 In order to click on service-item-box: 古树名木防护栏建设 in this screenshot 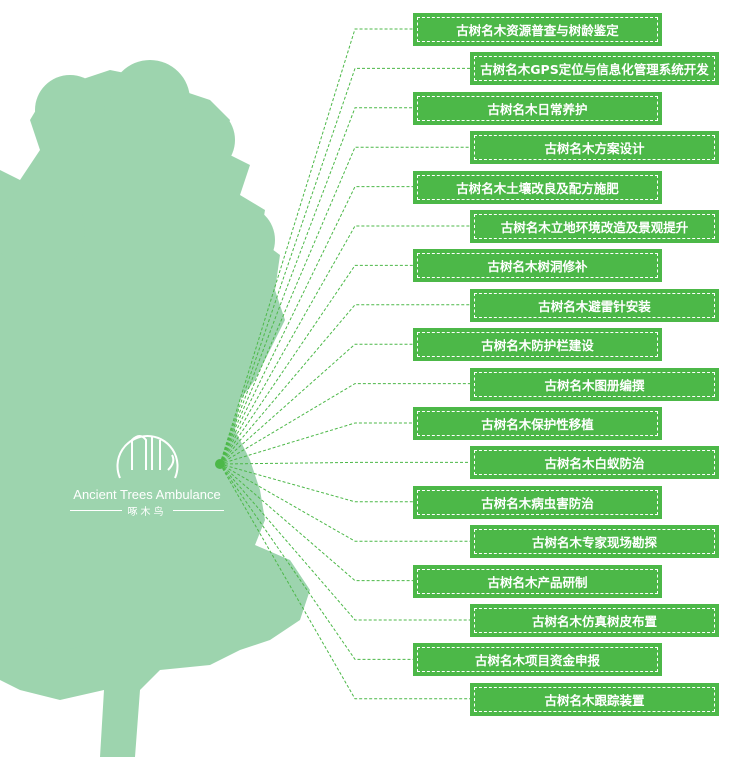, I will do `click(537, 345)`.